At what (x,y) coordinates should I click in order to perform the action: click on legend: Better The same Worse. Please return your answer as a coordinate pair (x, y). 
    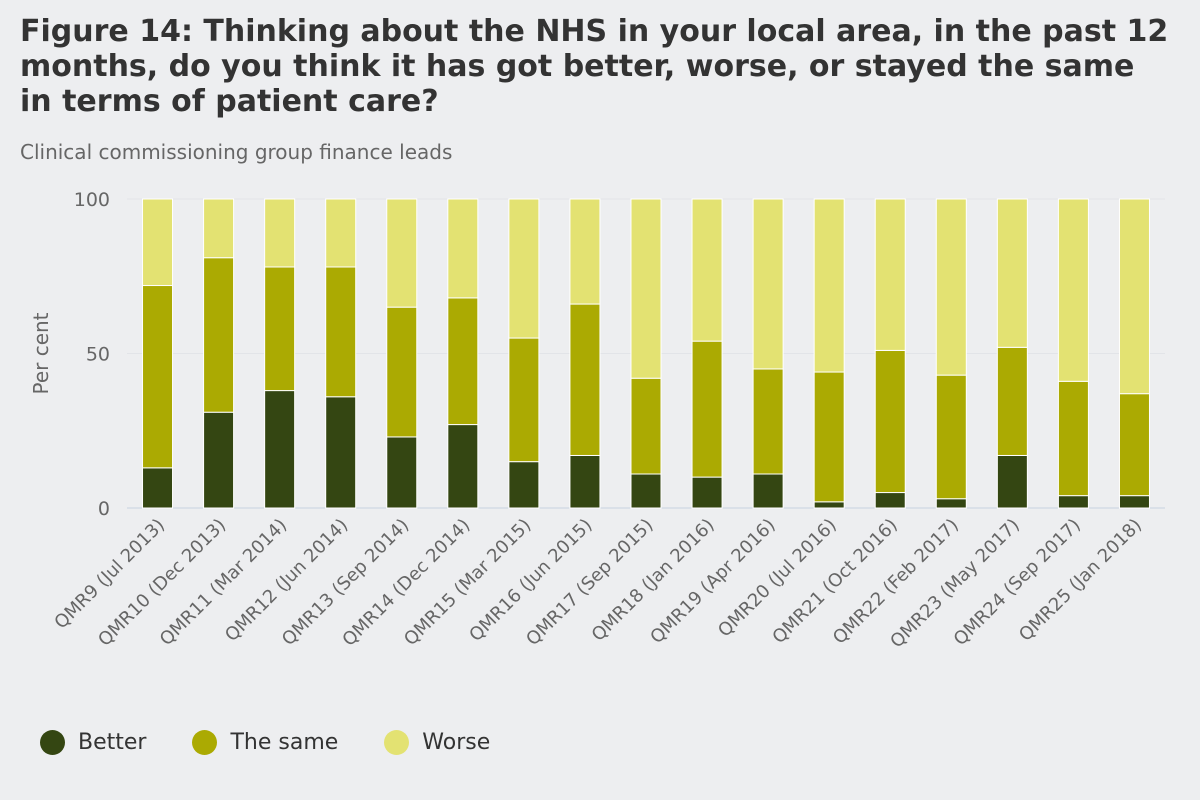
    Looking at the image, I should click on (288, 742).